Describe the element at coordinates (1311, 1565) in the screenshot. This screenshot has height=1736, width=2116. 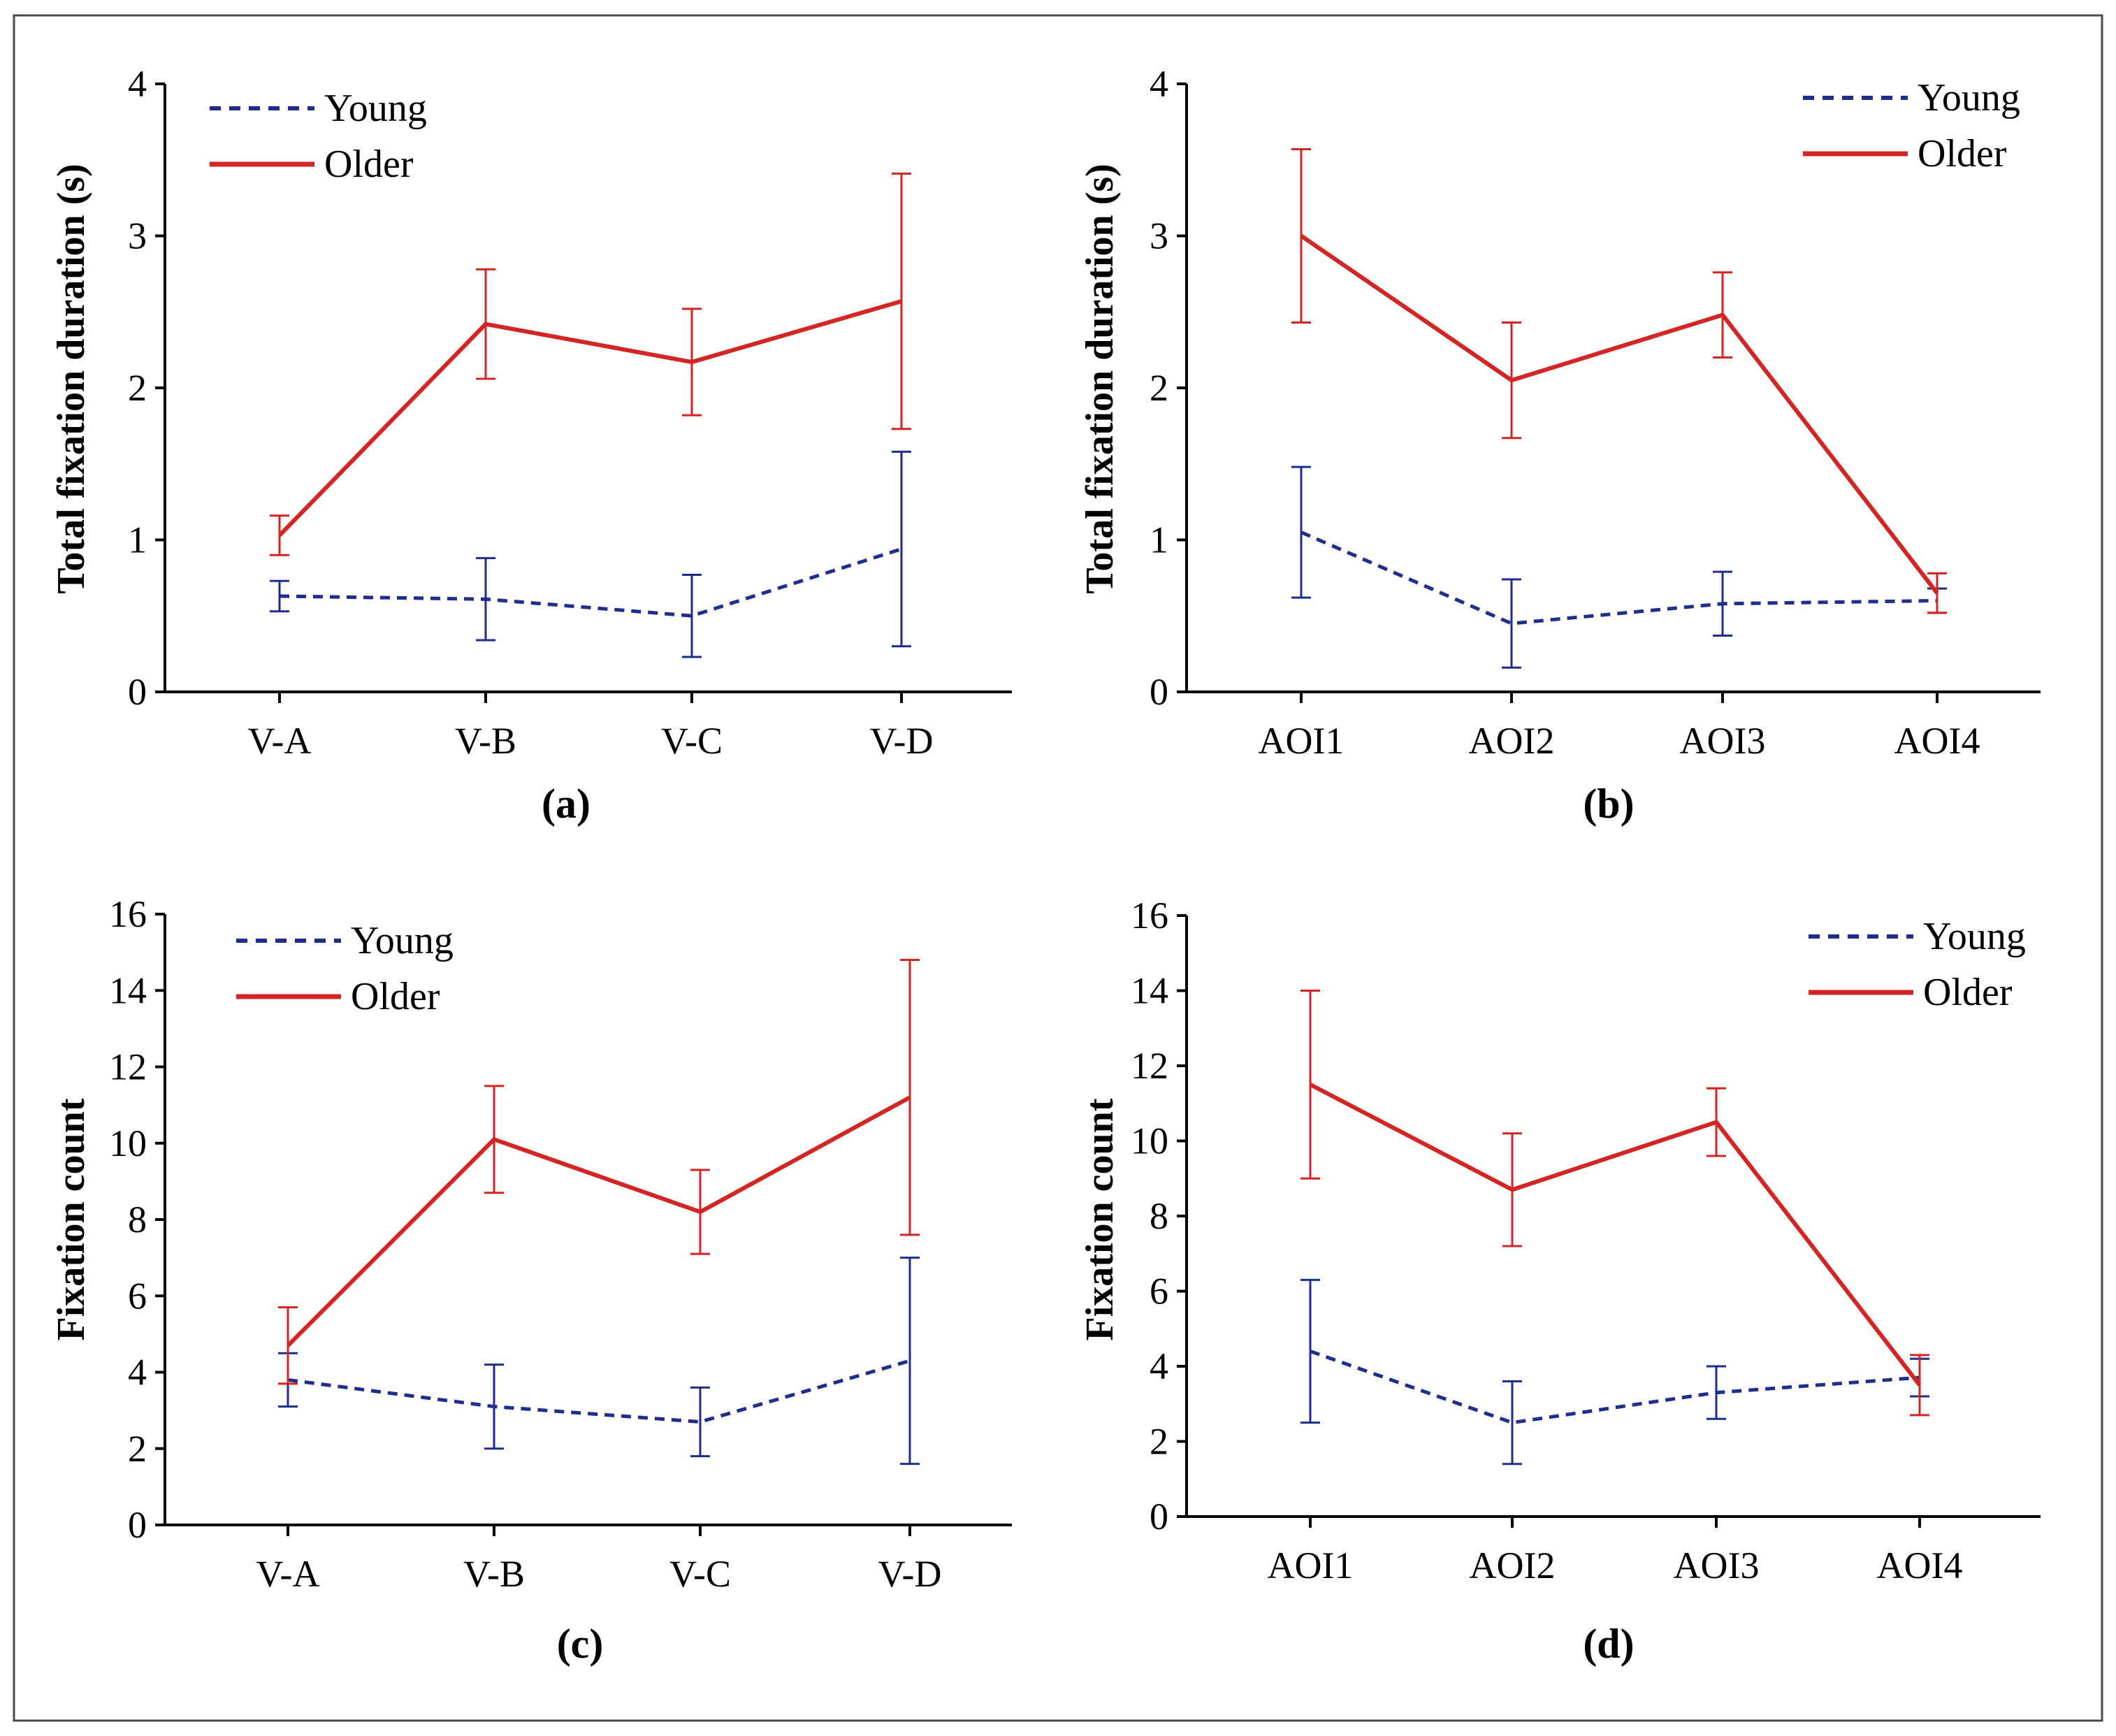
I see `x-tick-label-d: AOI1` at that location.